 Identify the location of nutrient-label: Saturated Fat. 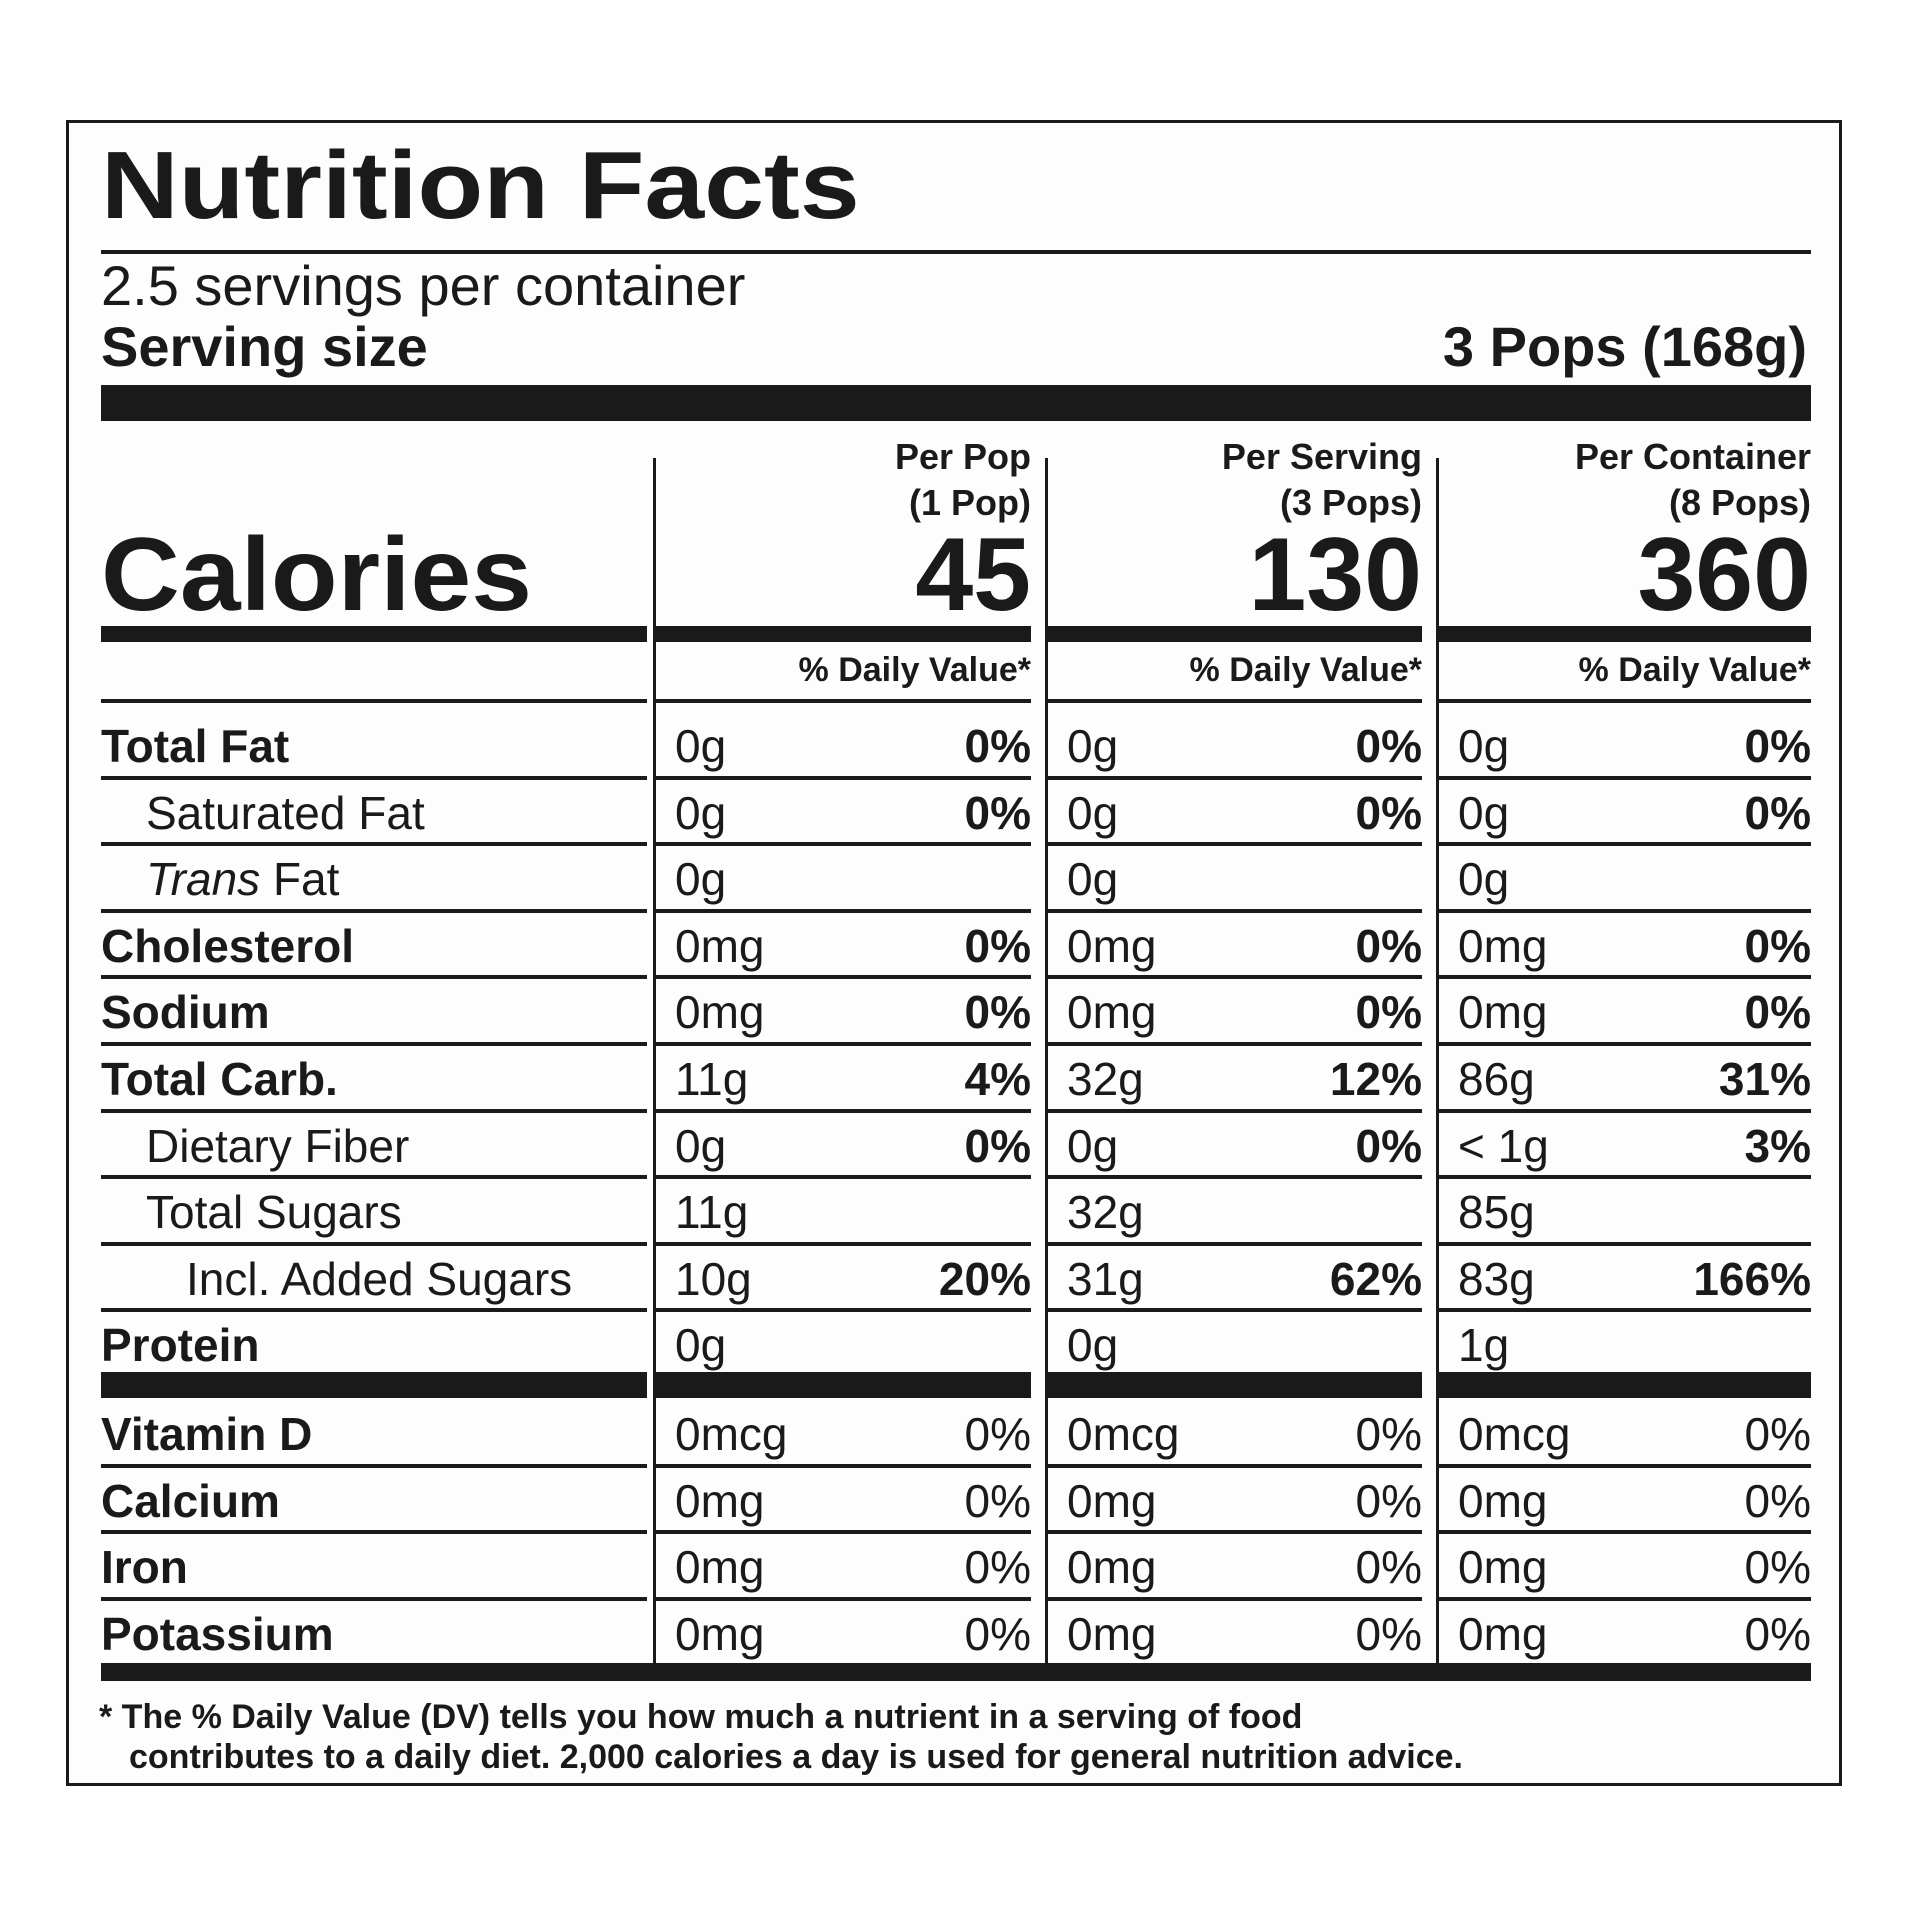
(285, 812).